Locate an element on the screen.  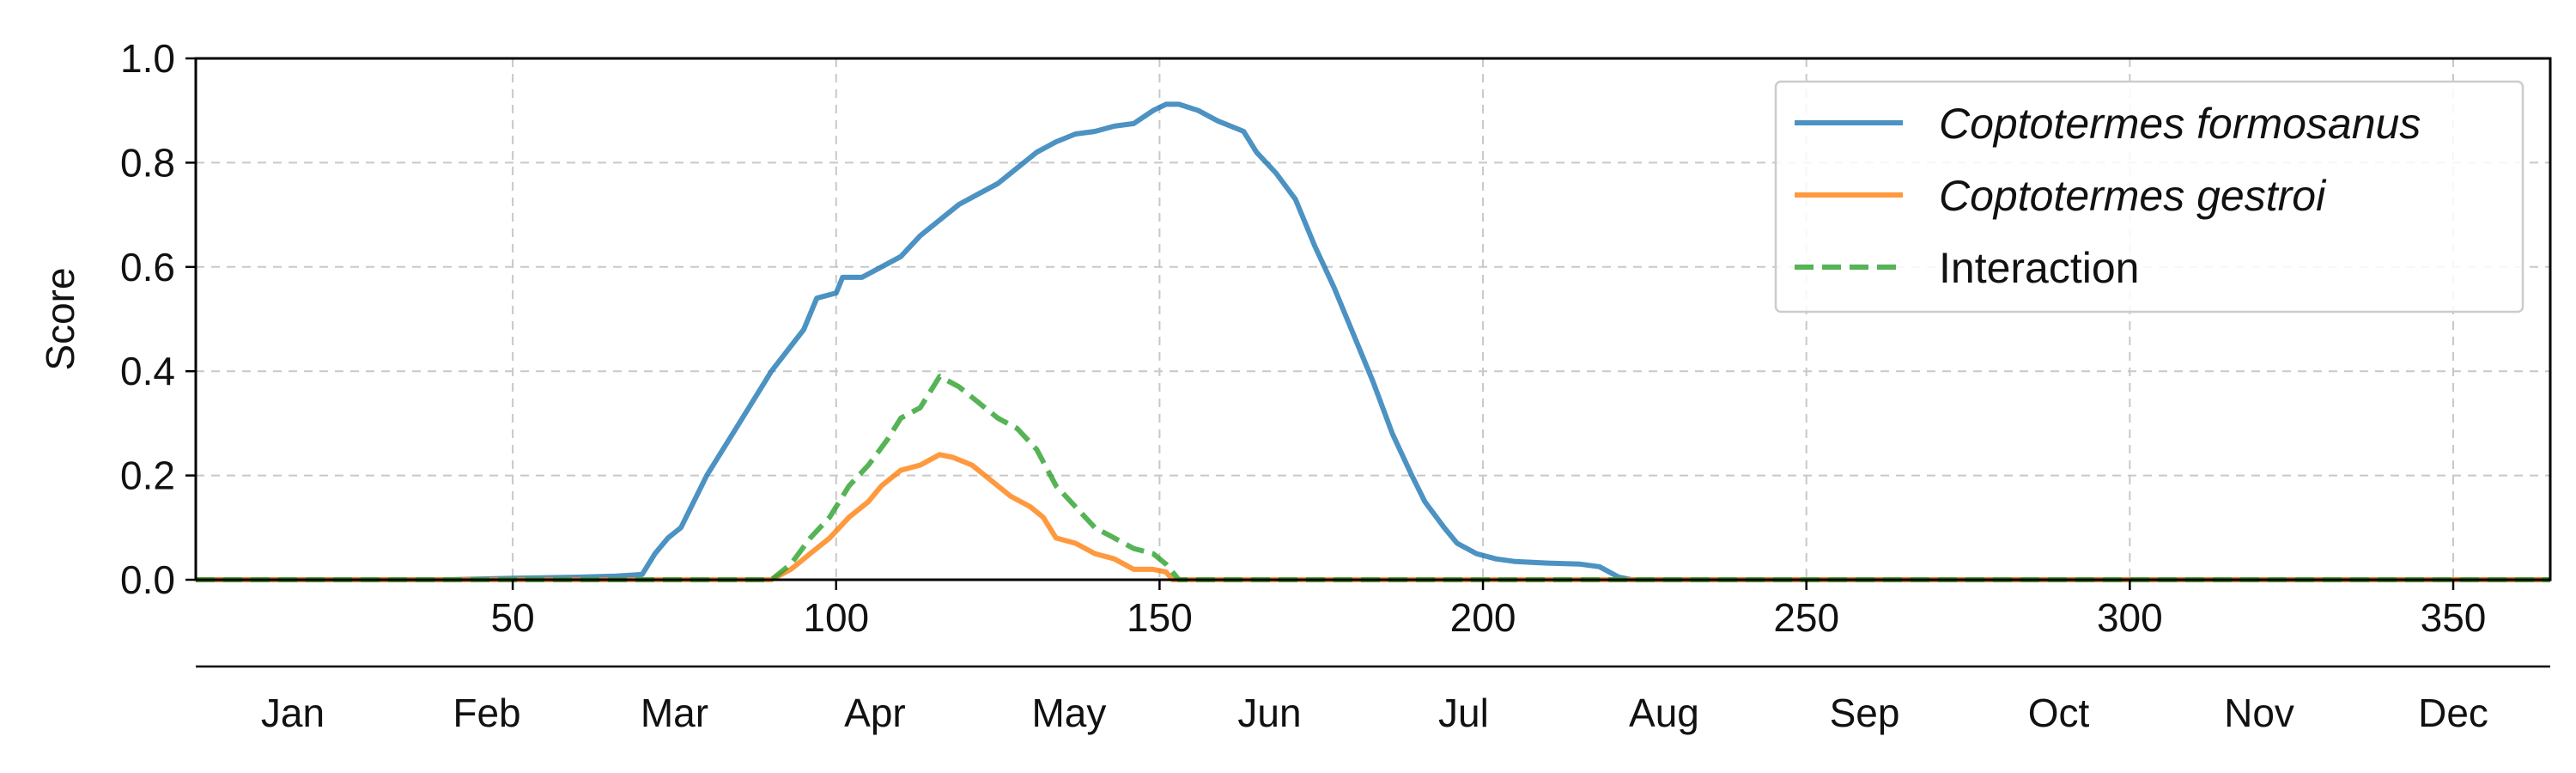
y-tick-label-1: 1.0 is located at coordinates (148, 58).